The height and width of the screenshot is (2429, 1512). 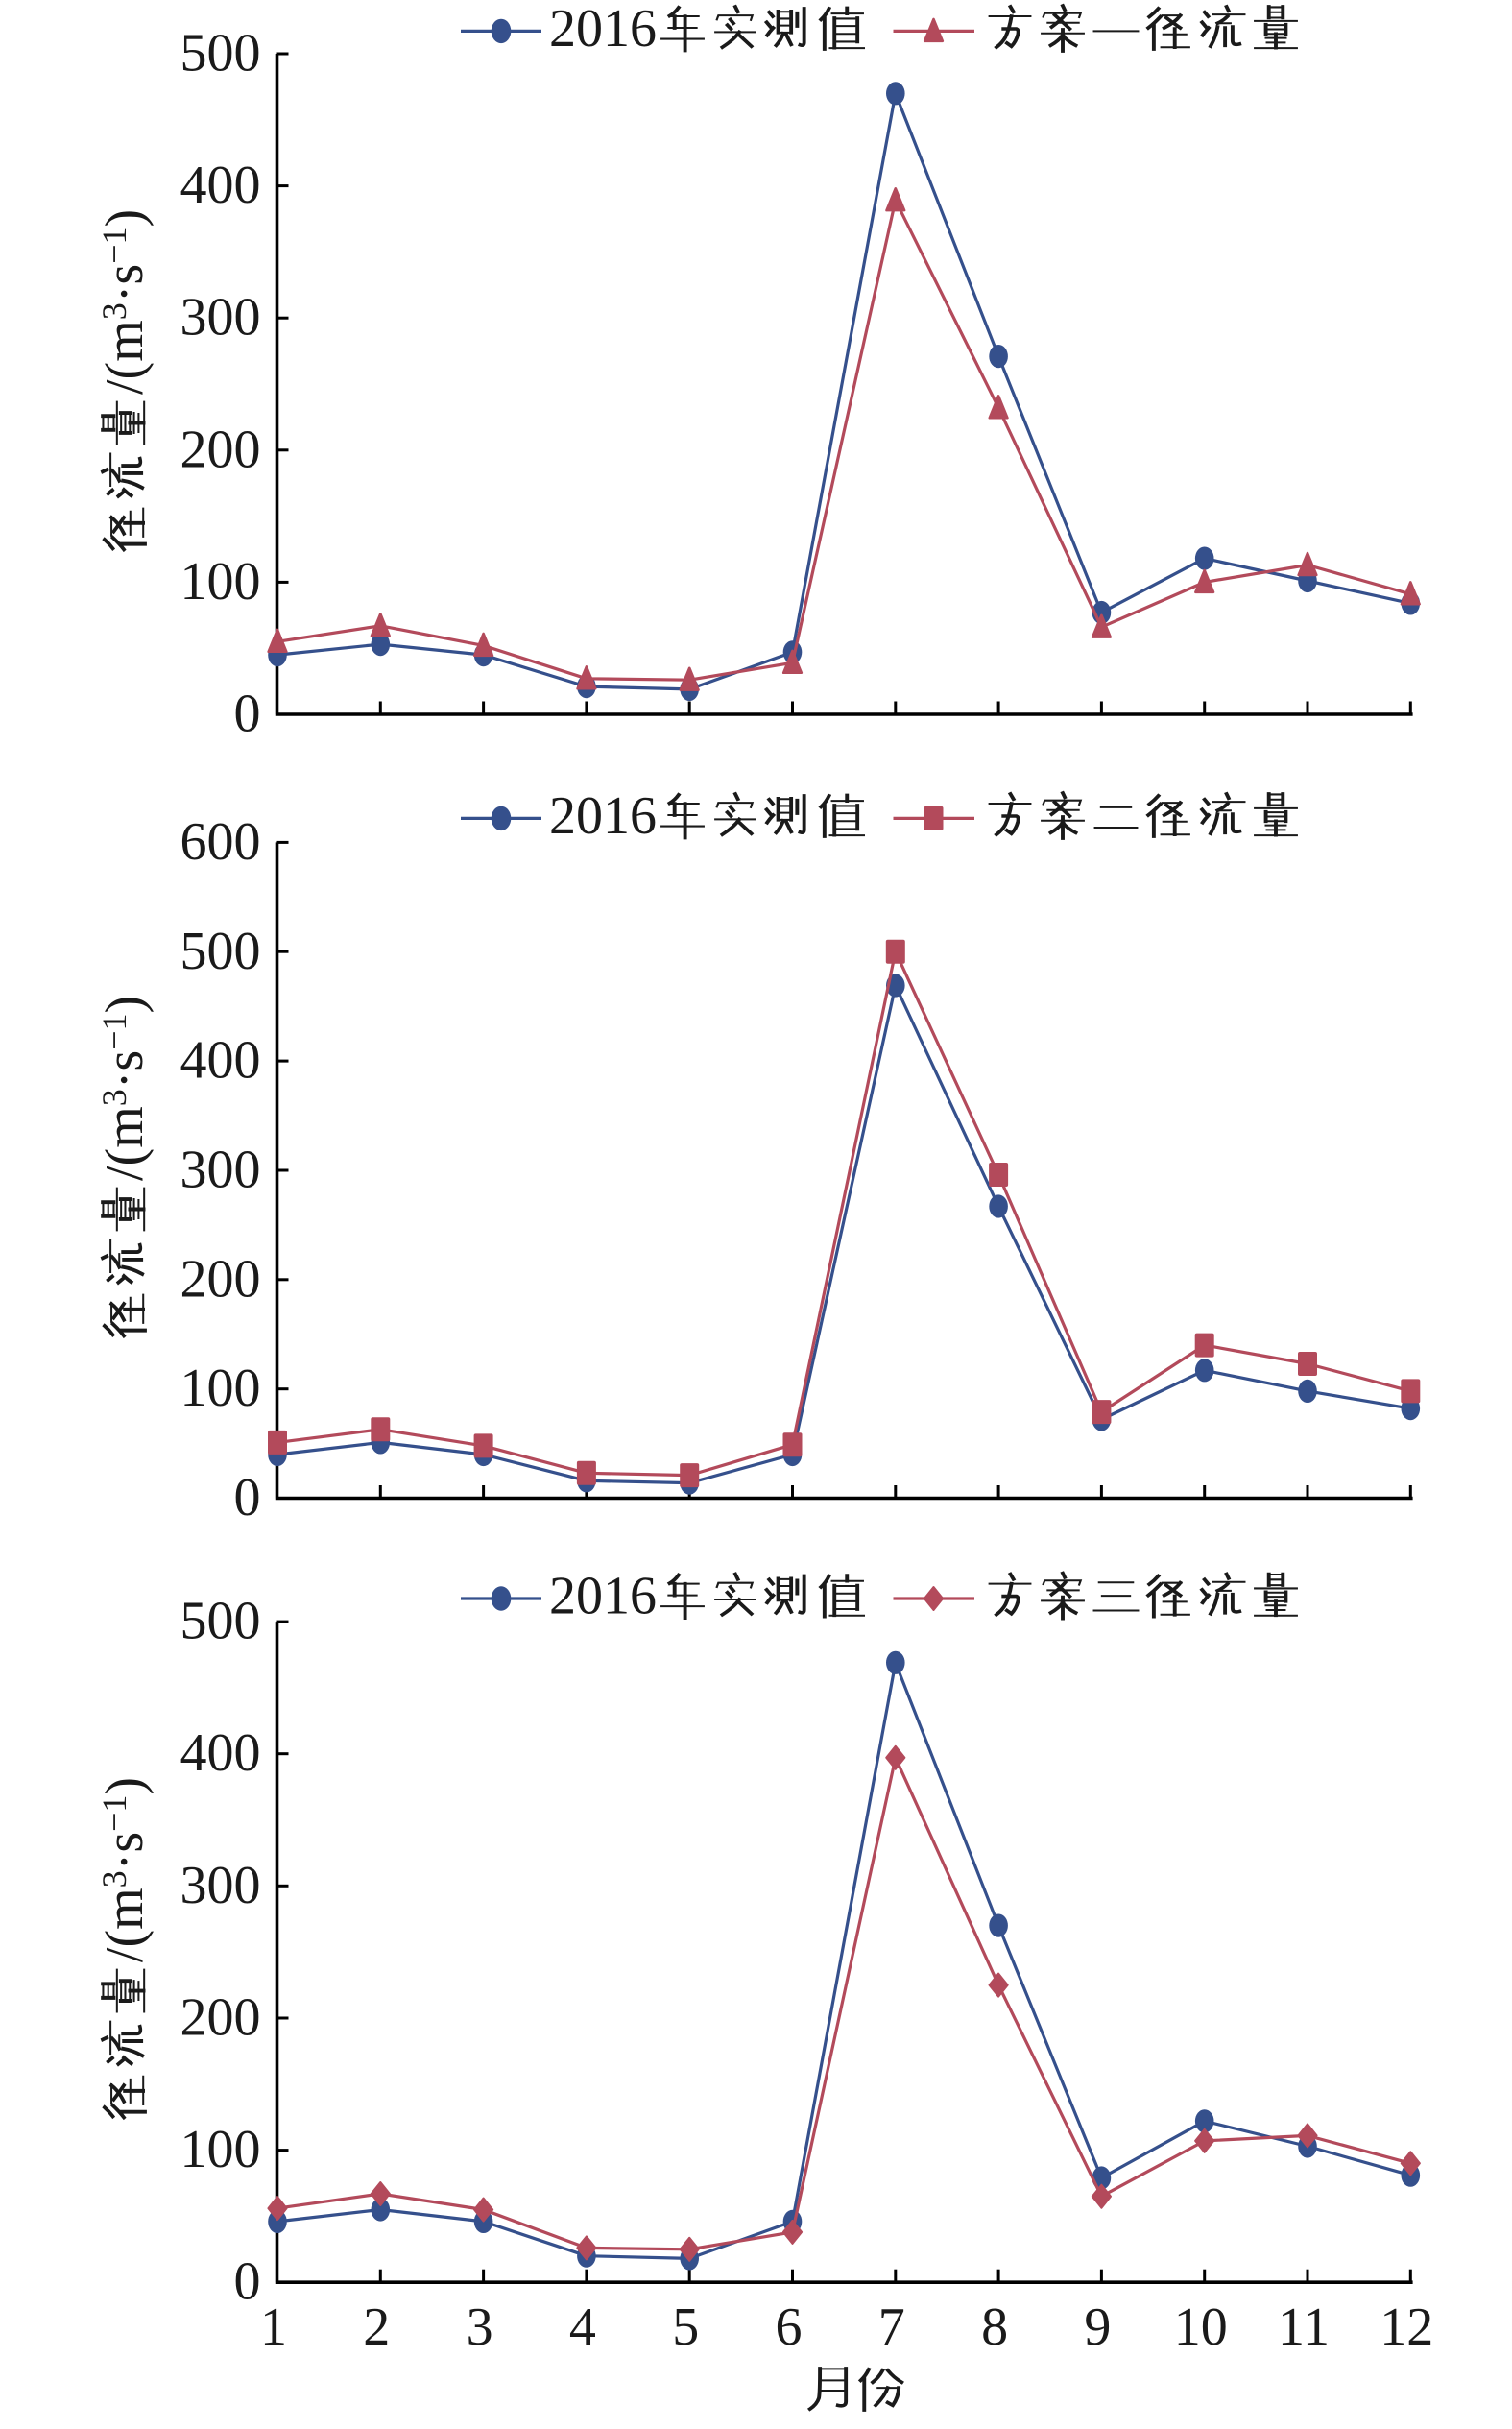 What do you see at coordinates (789, 2327) in the screenshot?
I see `svg-text: 6` at bounding box center [789, 2327].